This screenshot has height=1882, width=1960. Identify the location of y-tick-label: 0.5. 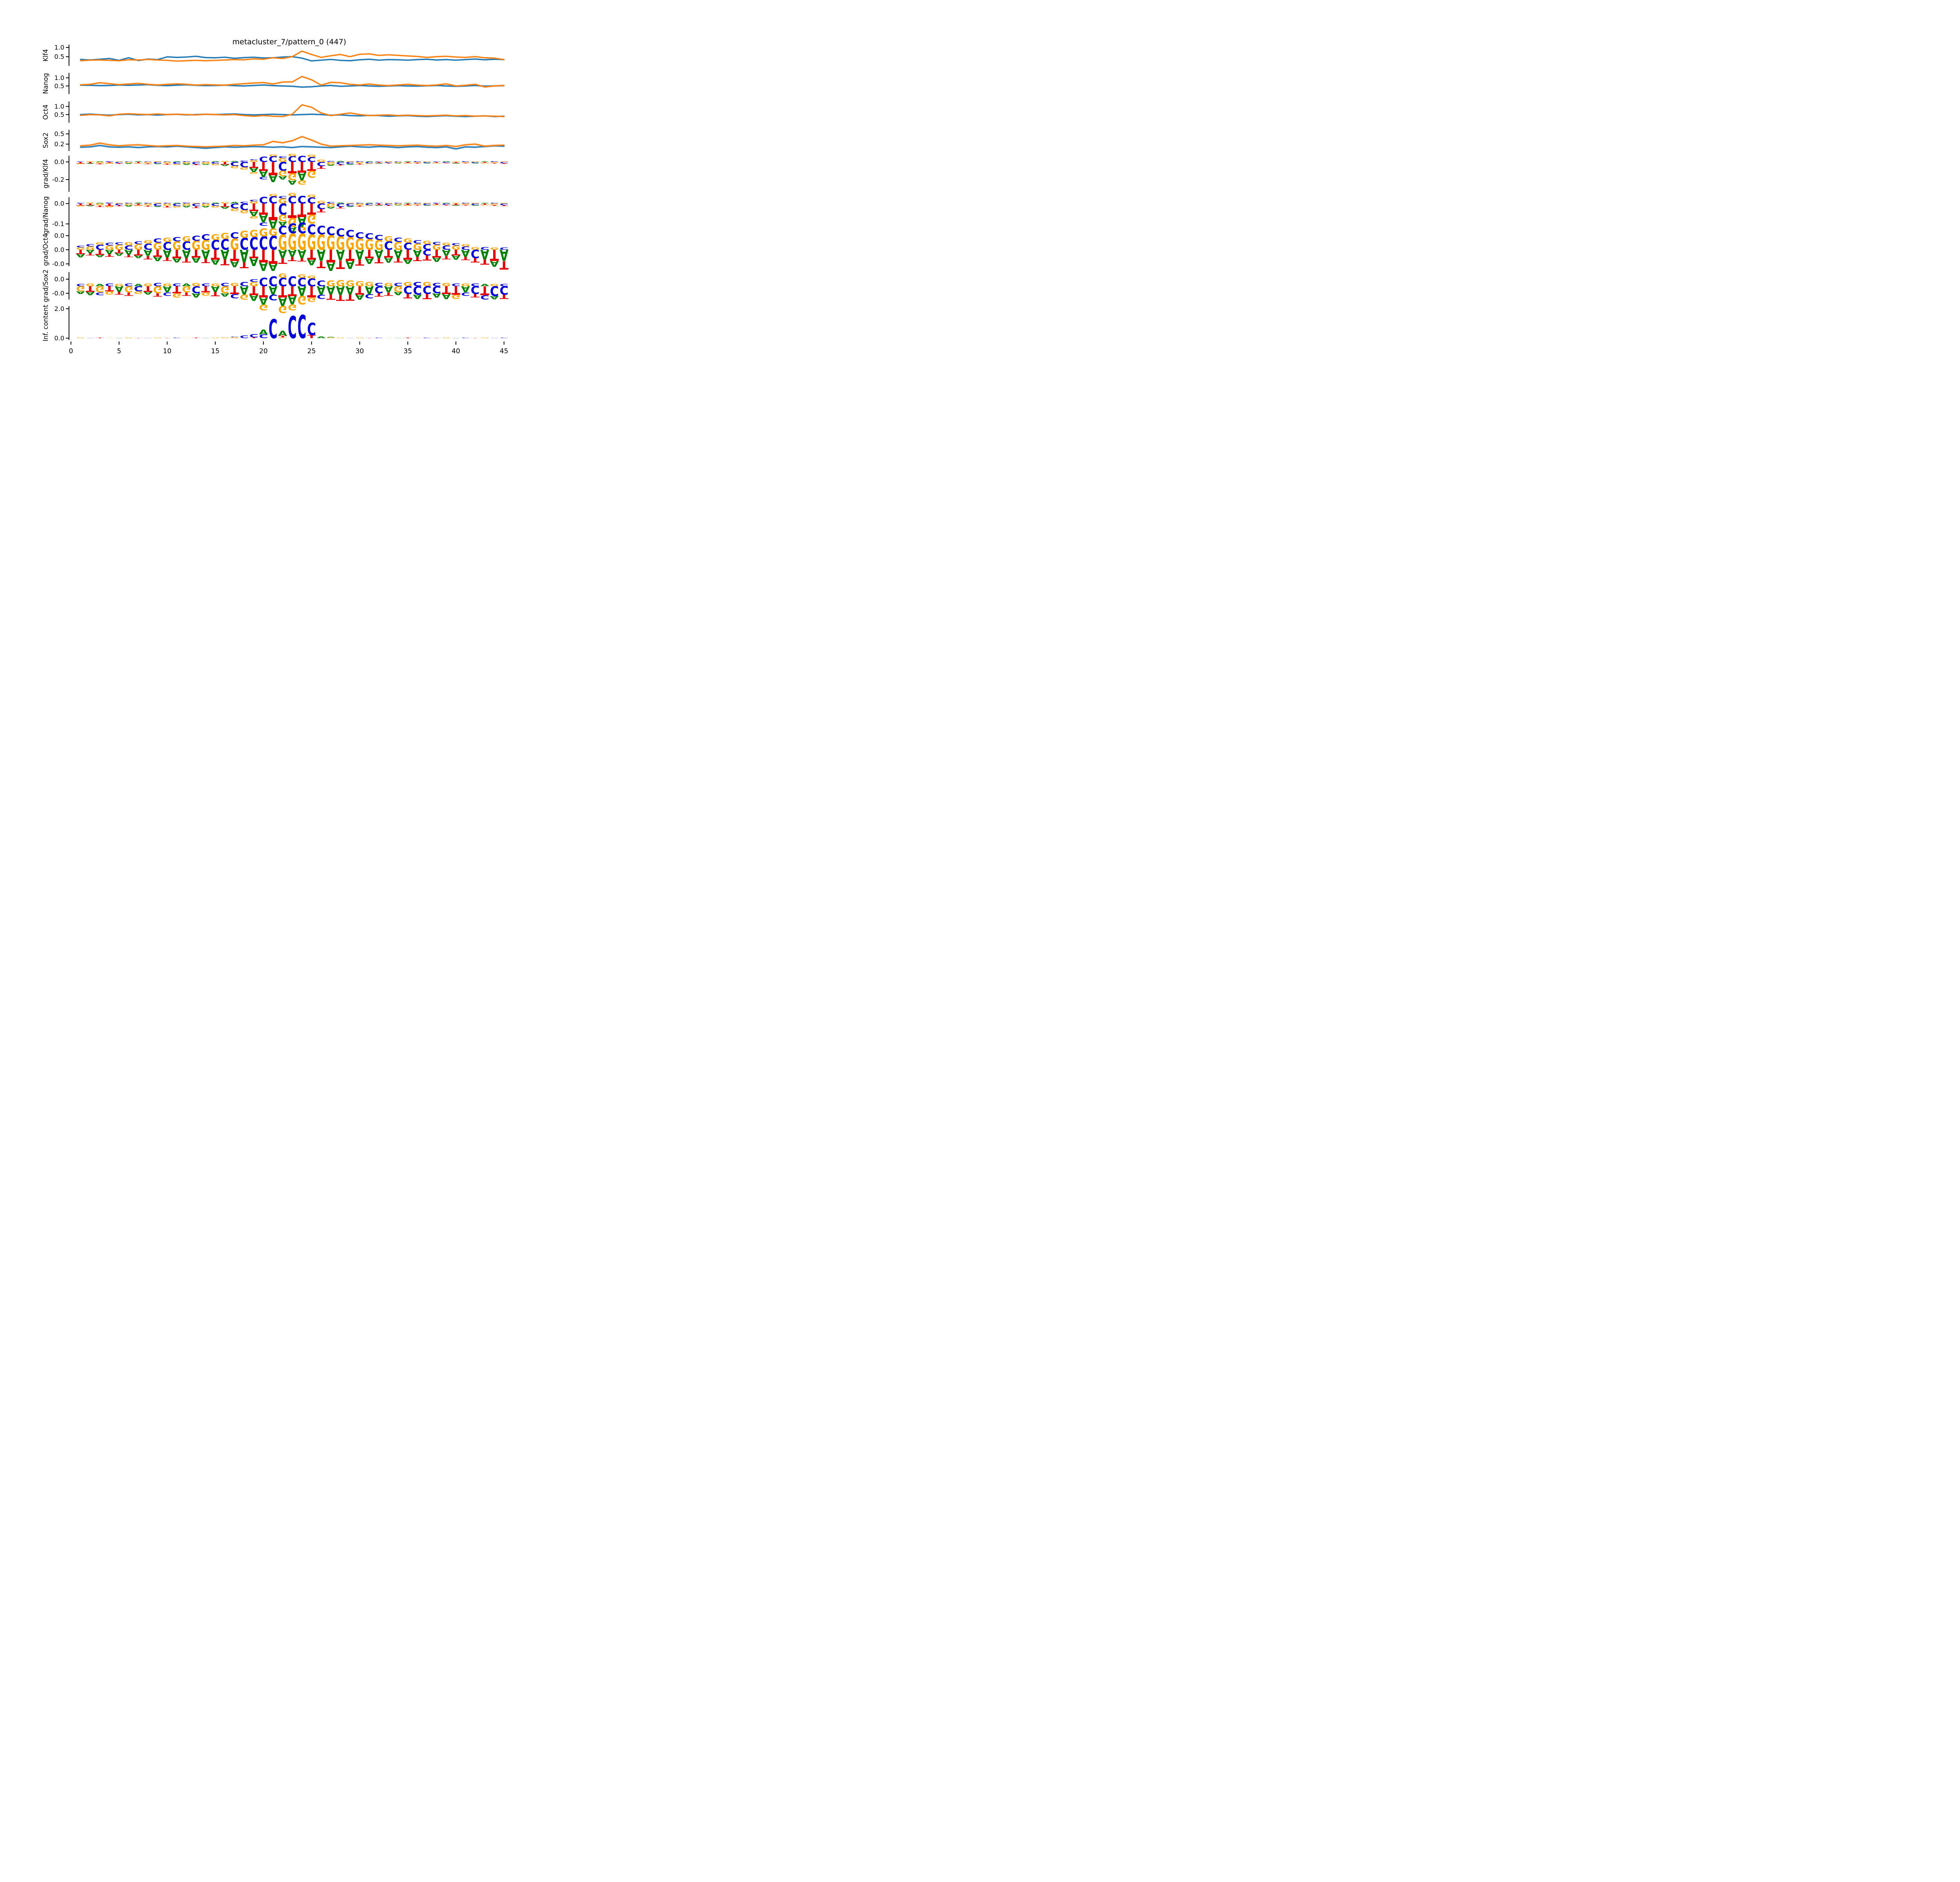
(59, 134).